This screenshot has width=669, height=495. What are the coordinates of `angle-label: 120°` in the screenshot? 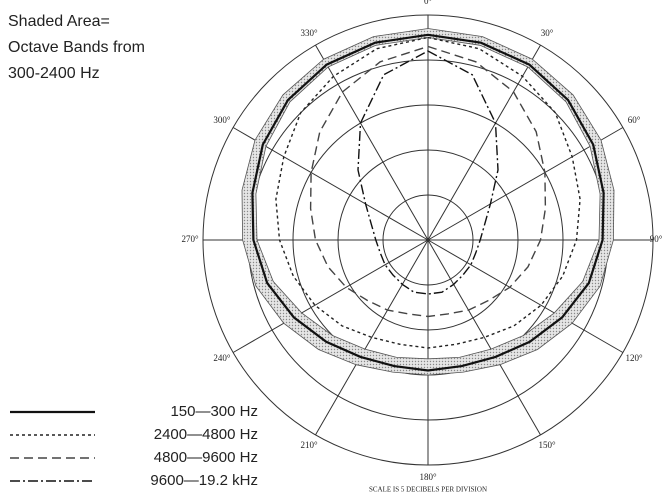 It's located at (635, 358).